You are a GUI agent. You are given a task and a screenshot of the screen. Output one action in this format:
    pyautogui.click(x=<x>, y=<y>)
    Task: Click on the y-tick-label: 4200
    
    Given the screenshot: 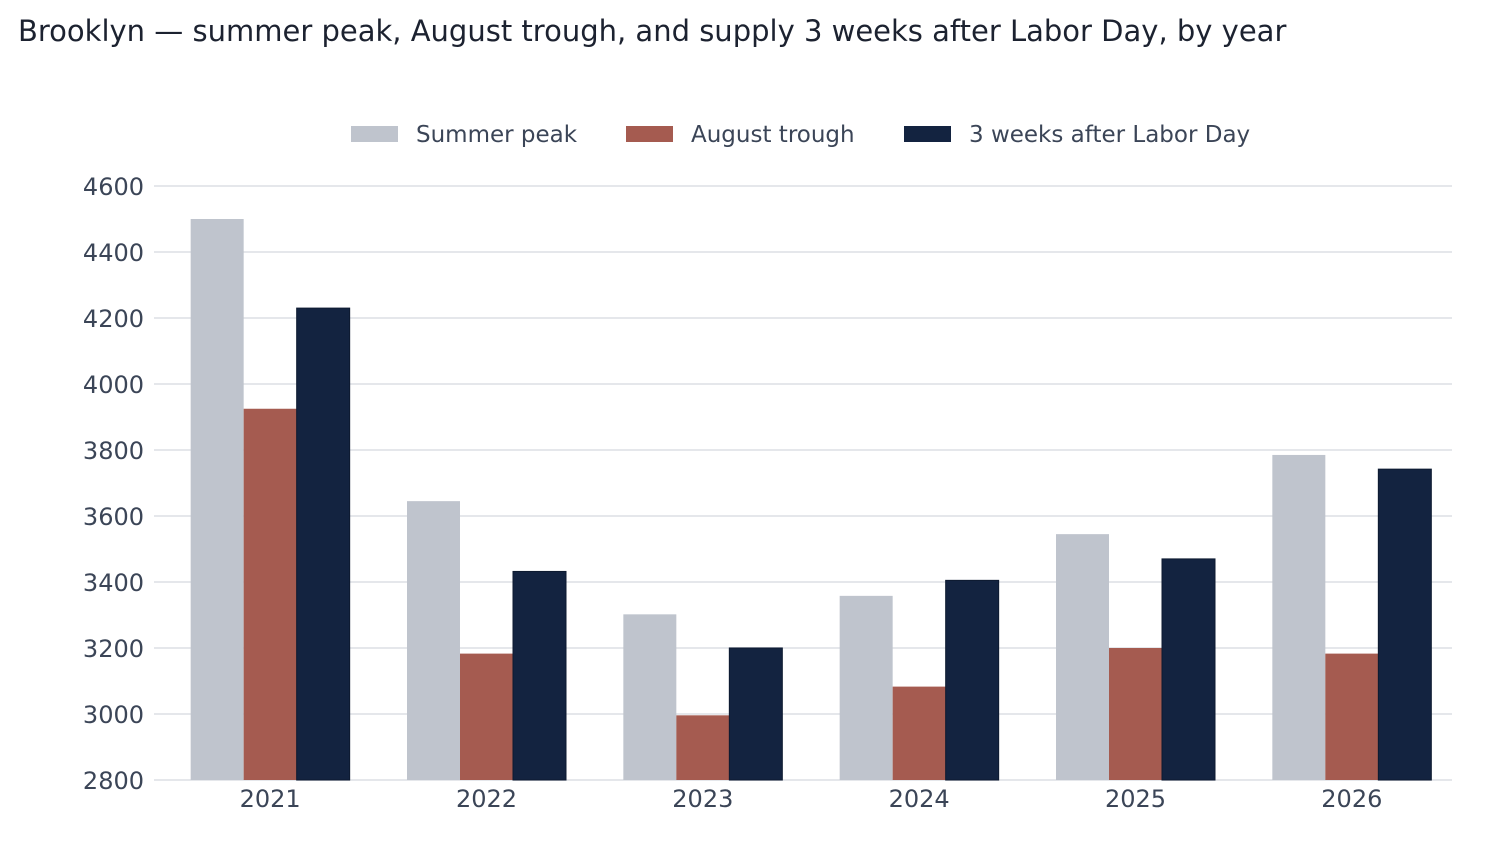 What is the action you would take?
    pyautogui.click(x=113, y=319)
    